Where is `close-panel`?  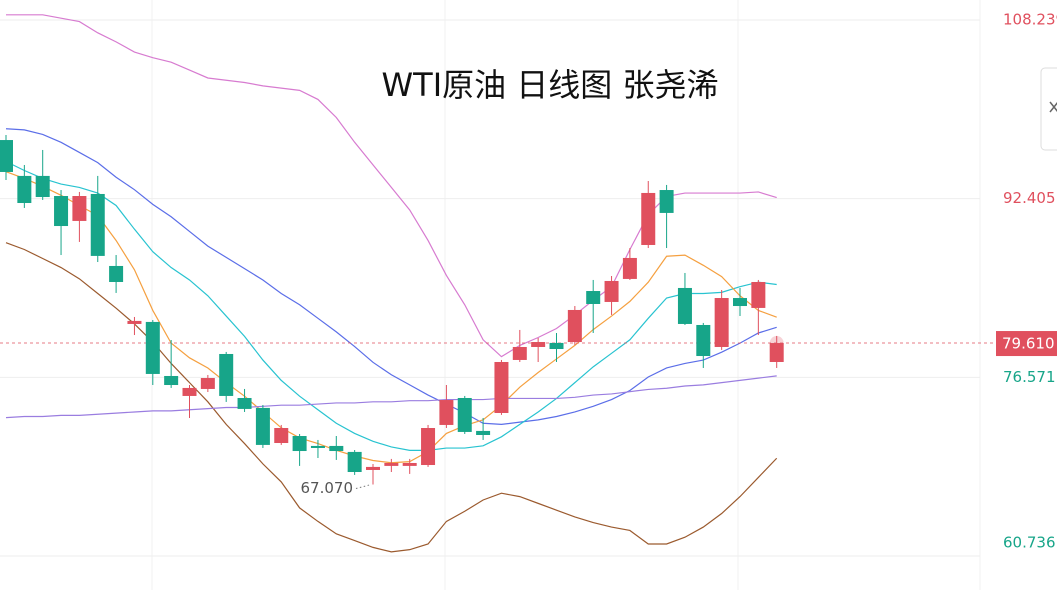
close-panel is located at coordinates (1048, 109).